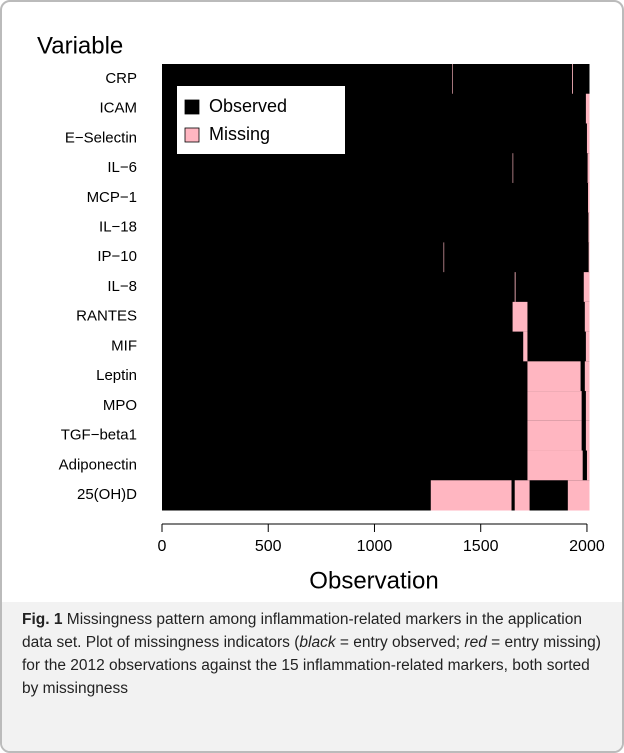 This screenshot has width=624, height=753. Describe the element at coordinates (373, 580) in the screenshot. I see `x-axis-title: Observation` at that location.